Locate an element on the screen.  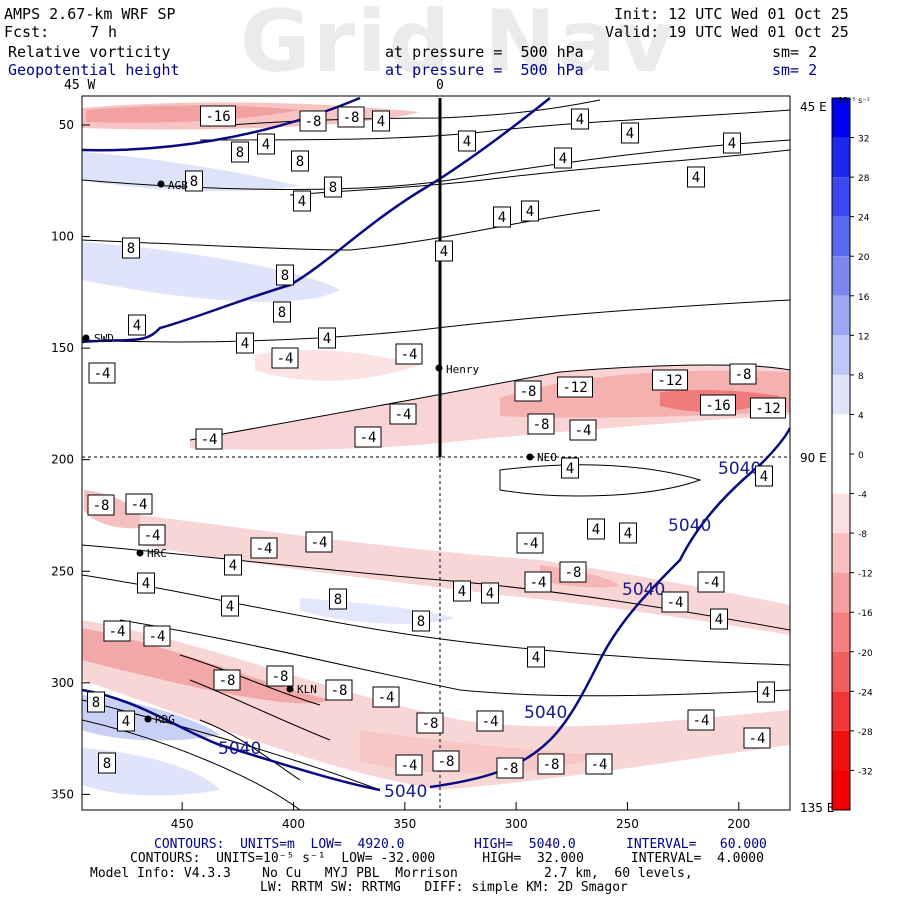
x-tick-label: 300 is located at coordinates (516, 824).